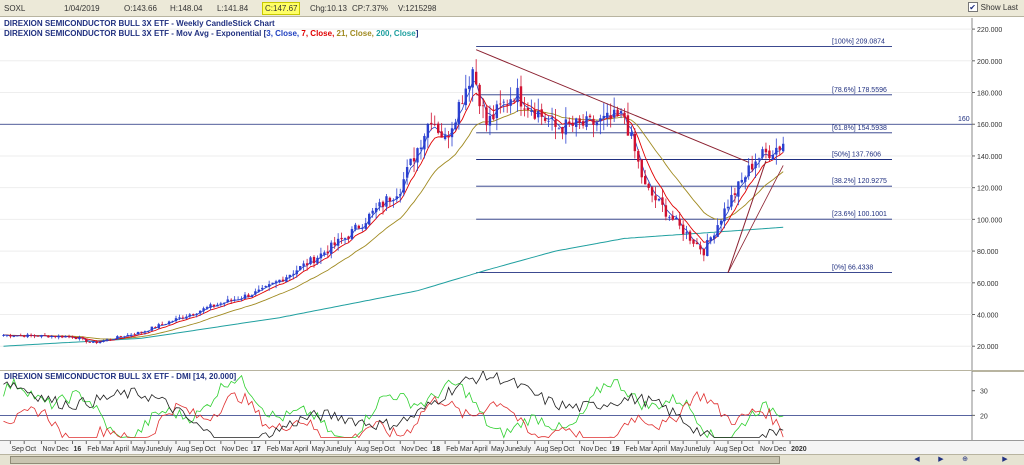  I want to click on chart-scroller: ◀ ▶ ⊕ ▶, so click(512, 459).